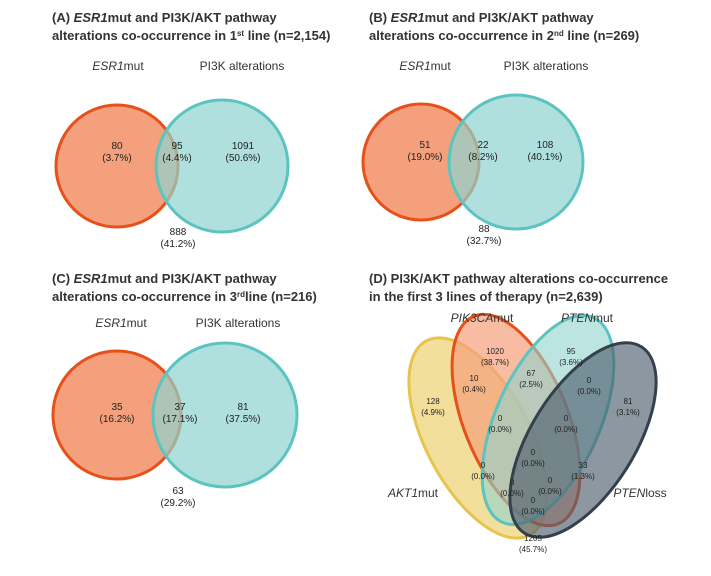  What do you see at coordinates (628, 412) in the screenshot?
I see `region-percent: (3.1%)` at bounding box center [628, 412].